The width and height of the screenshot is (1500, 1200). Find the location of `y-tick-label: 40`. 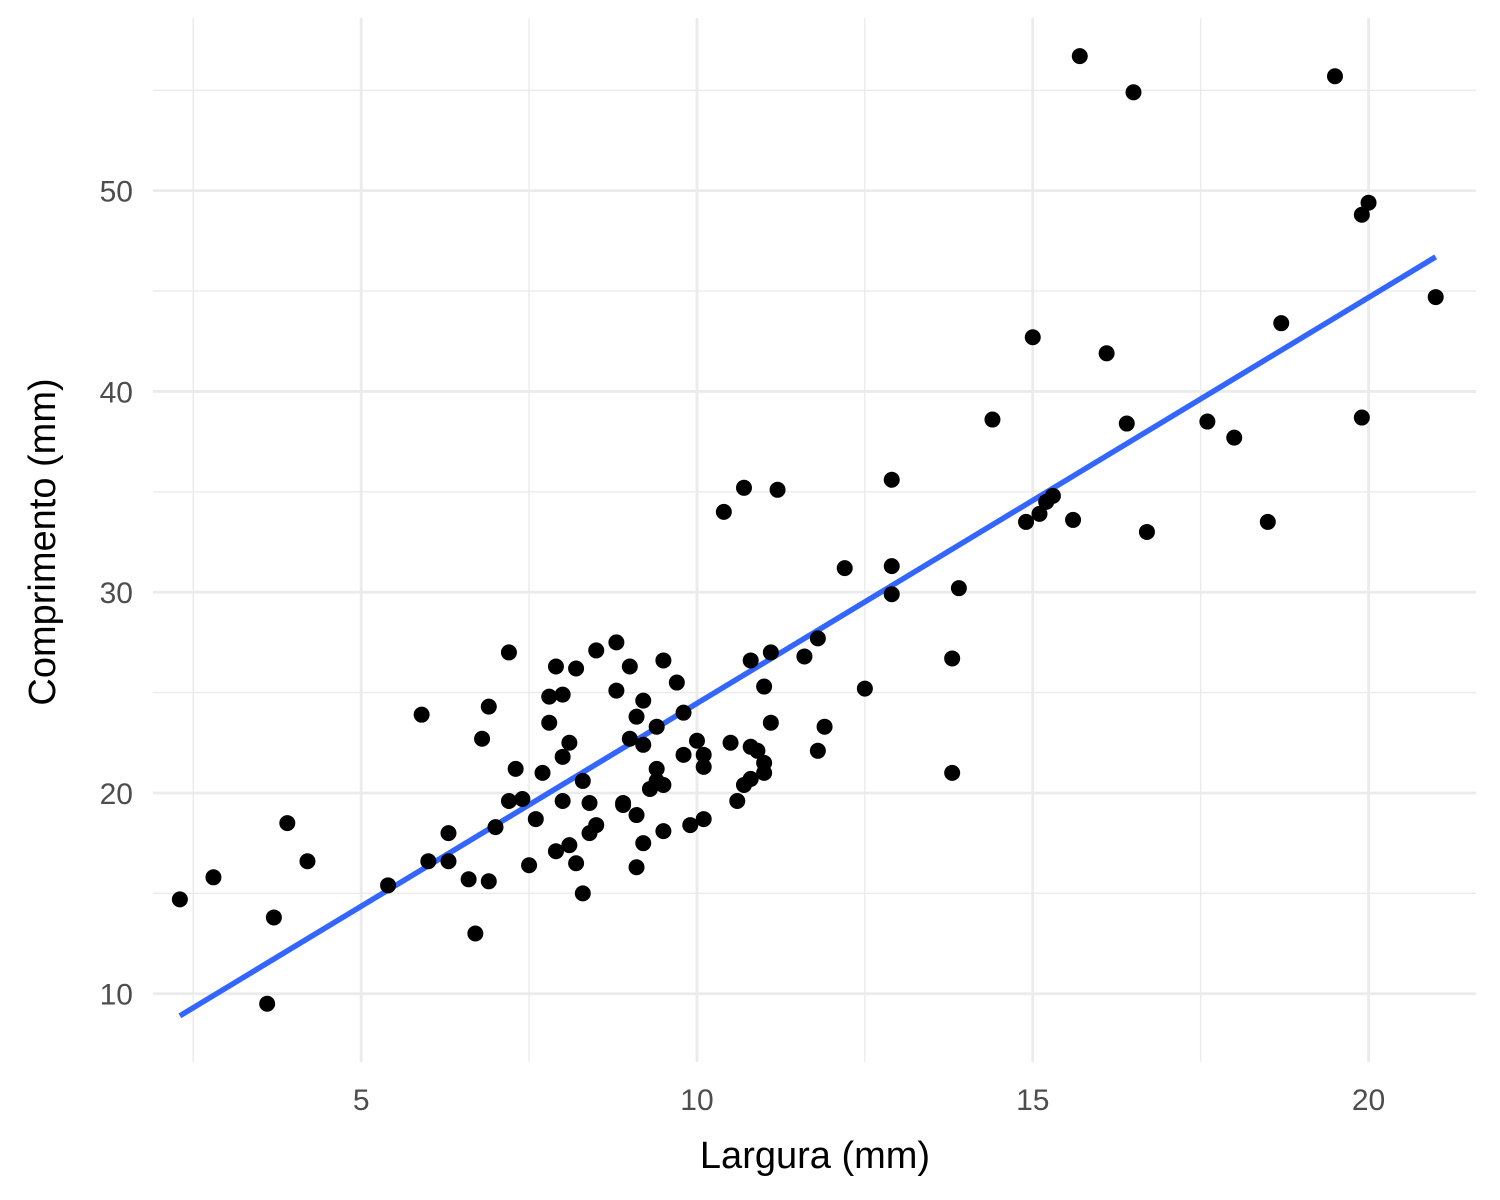

y-tick-label: 40 is located at coordinates (116, 392).